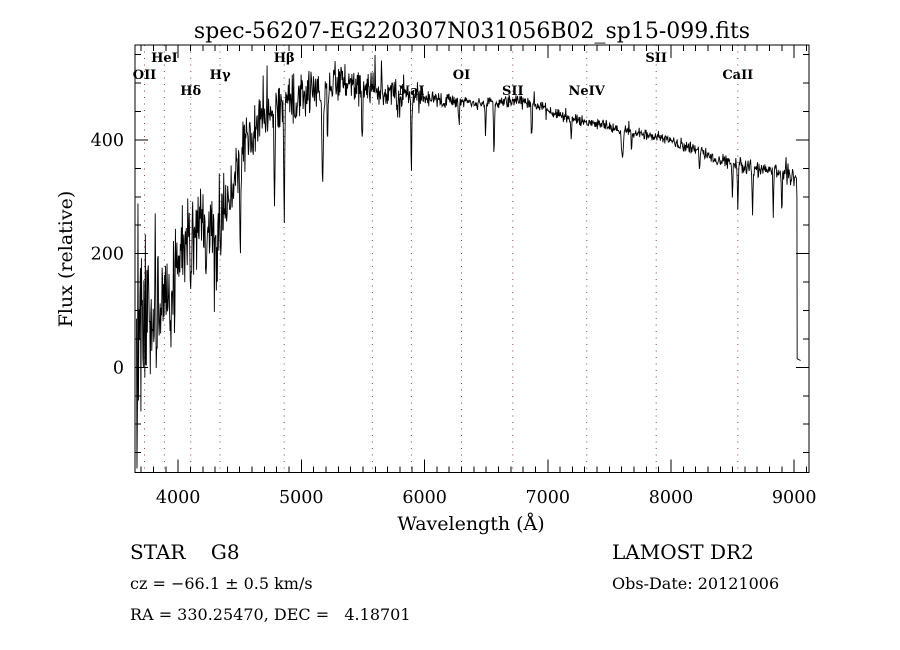 Image resolution: width=900 pixels, height=650 pixels. I want to click on line-label-Hδ: Hδ, so click(190, 91).